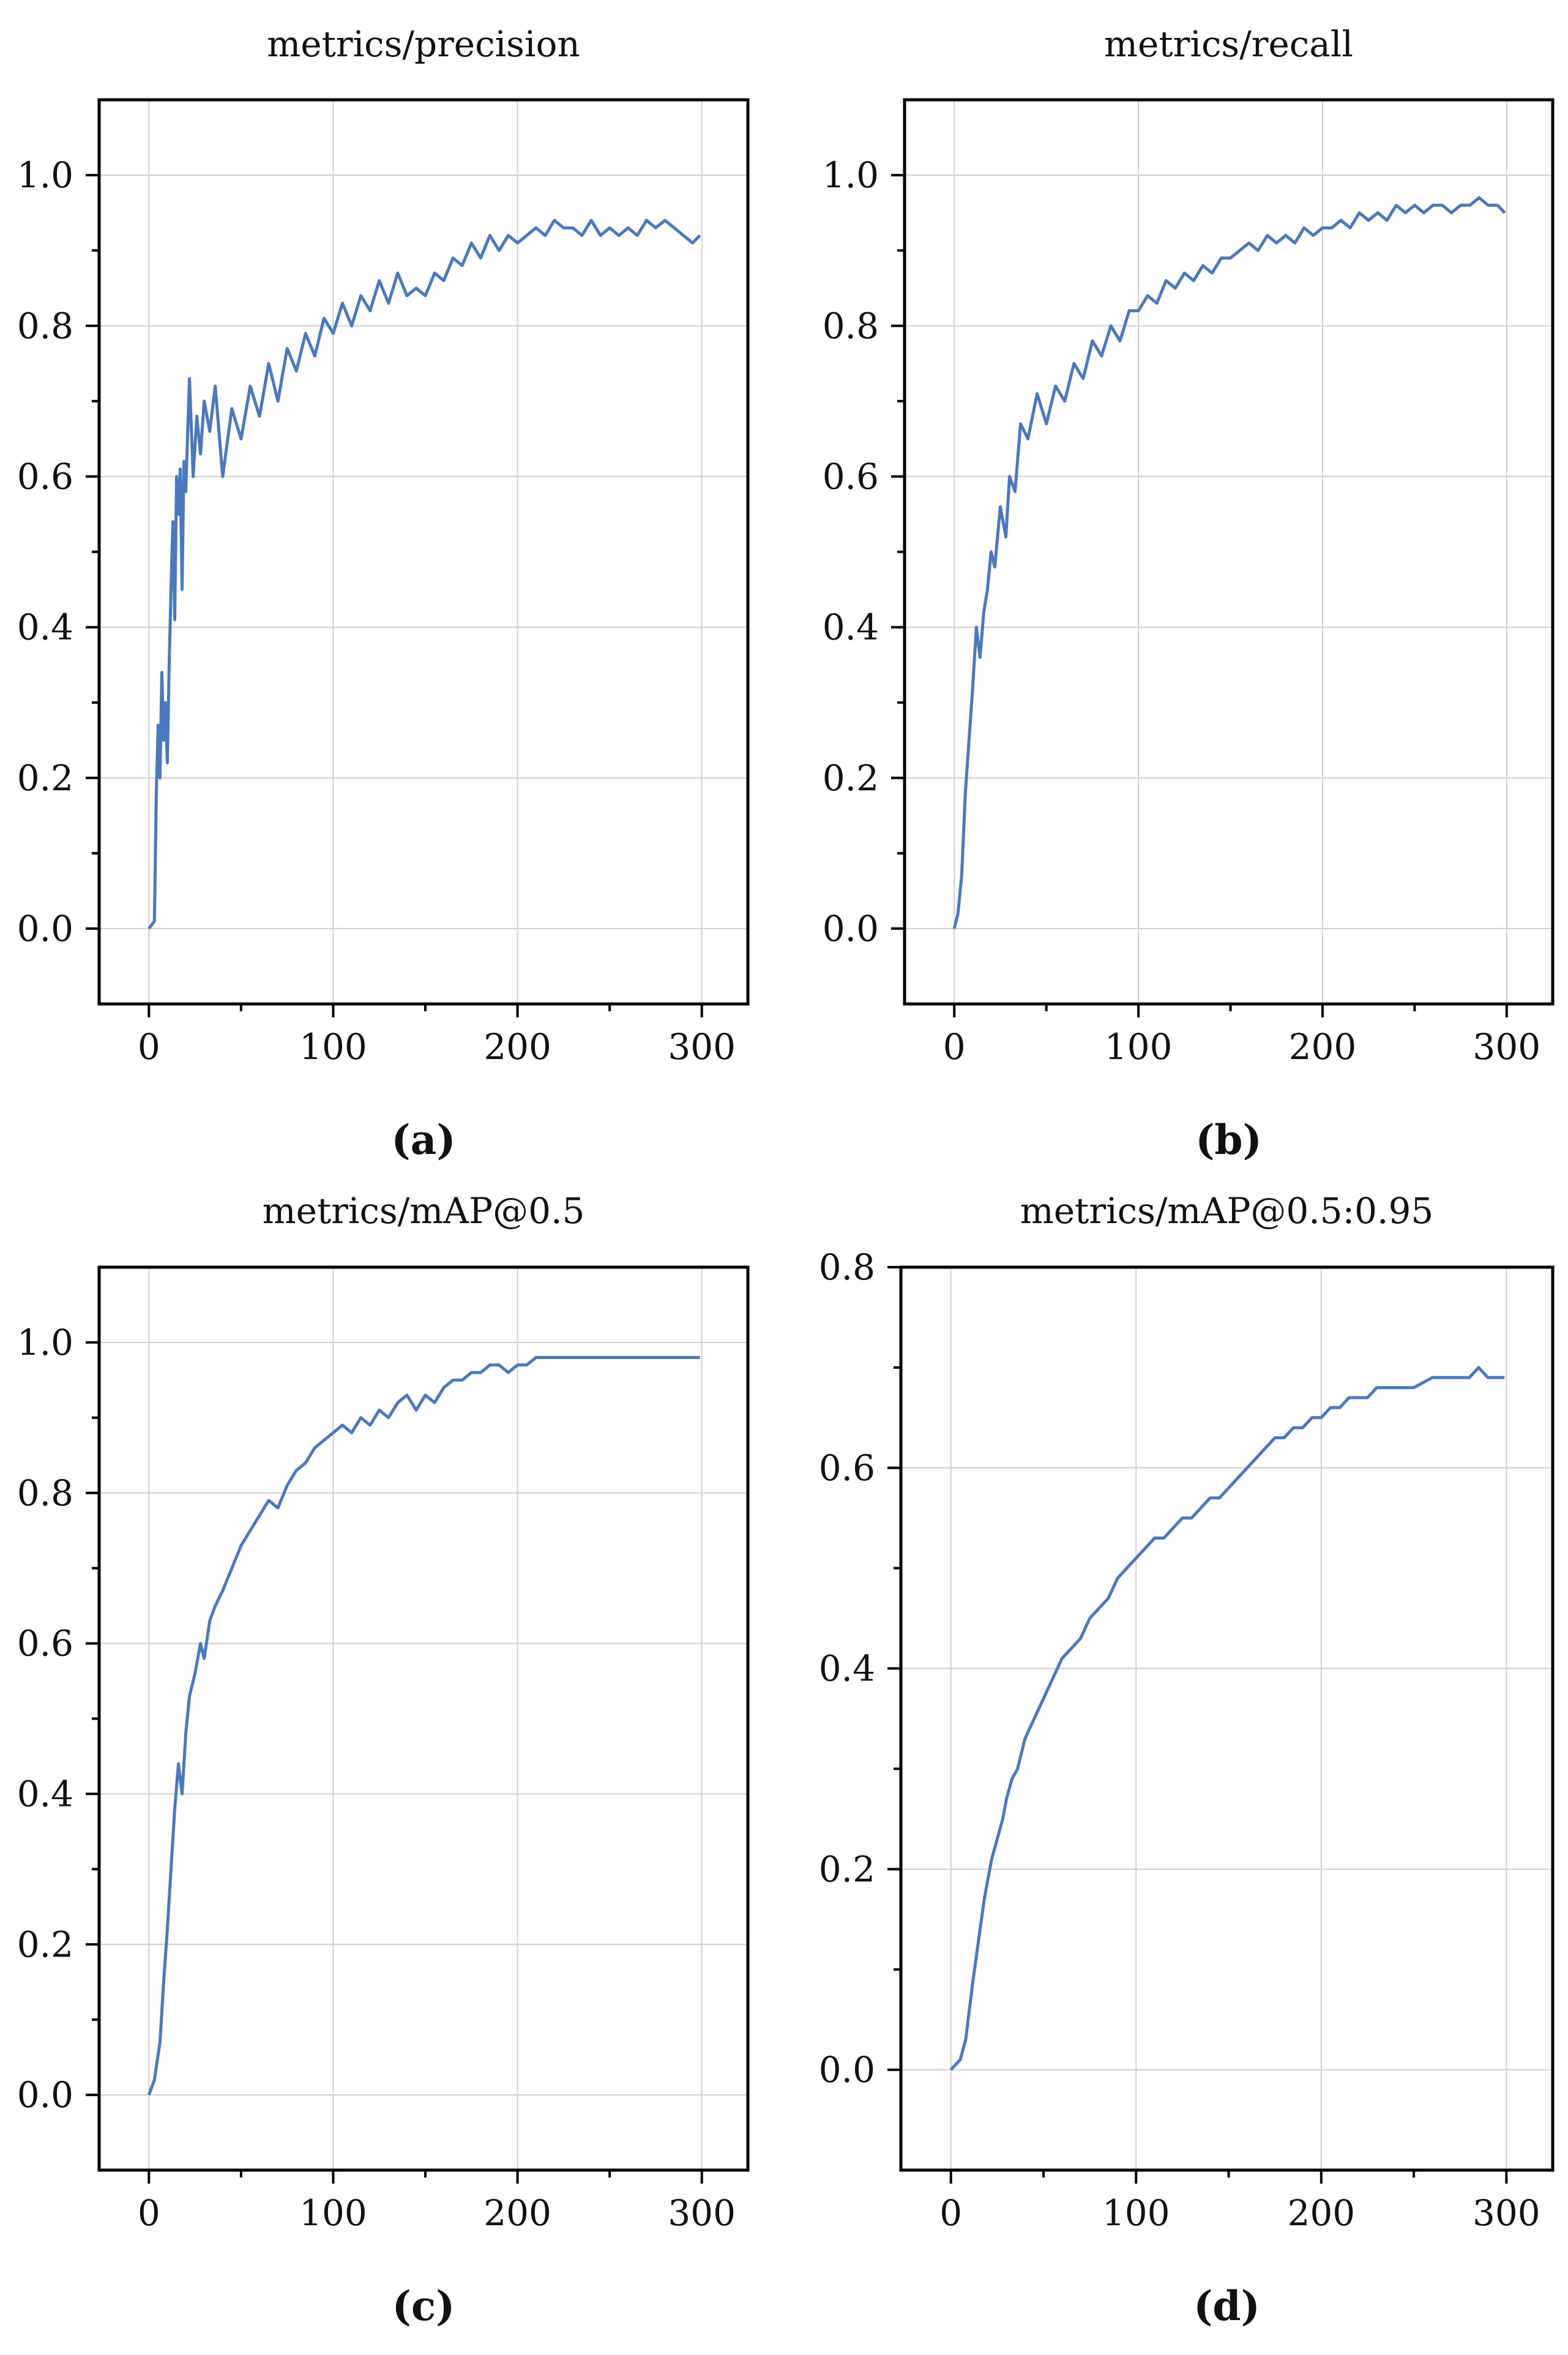 The width and height of the screenshot is (1568, 2355). Describe the element at coordinates (1228, 44) in the screenshot. I see `chart-title: metrics/recall` at that location.